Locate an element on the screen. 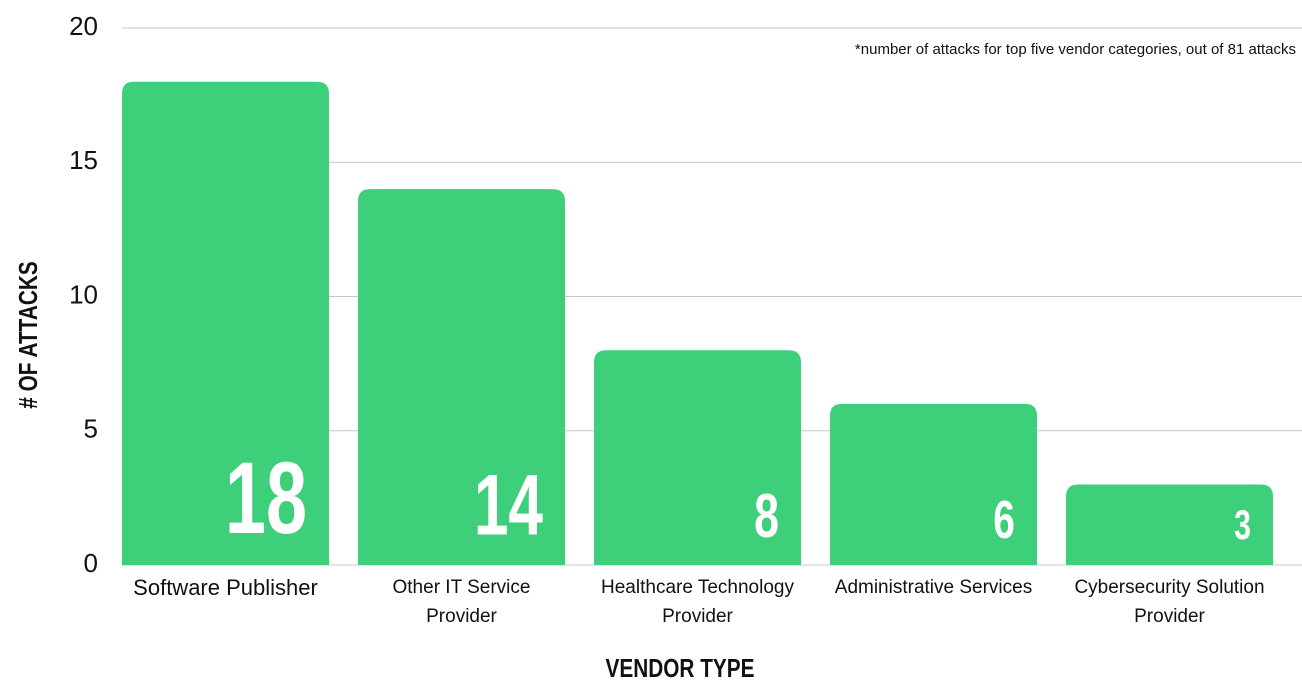 The height and width of the screenshot is (690, 1302). data-label: 6 is located at coordinates (1004, 520).